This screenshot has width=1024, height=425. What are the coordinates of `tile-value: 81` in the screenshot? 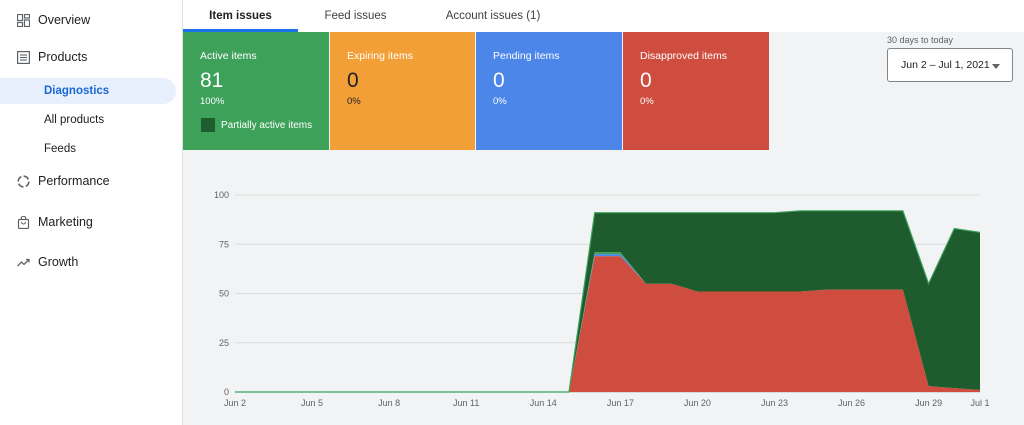 It's located at (212, 80).